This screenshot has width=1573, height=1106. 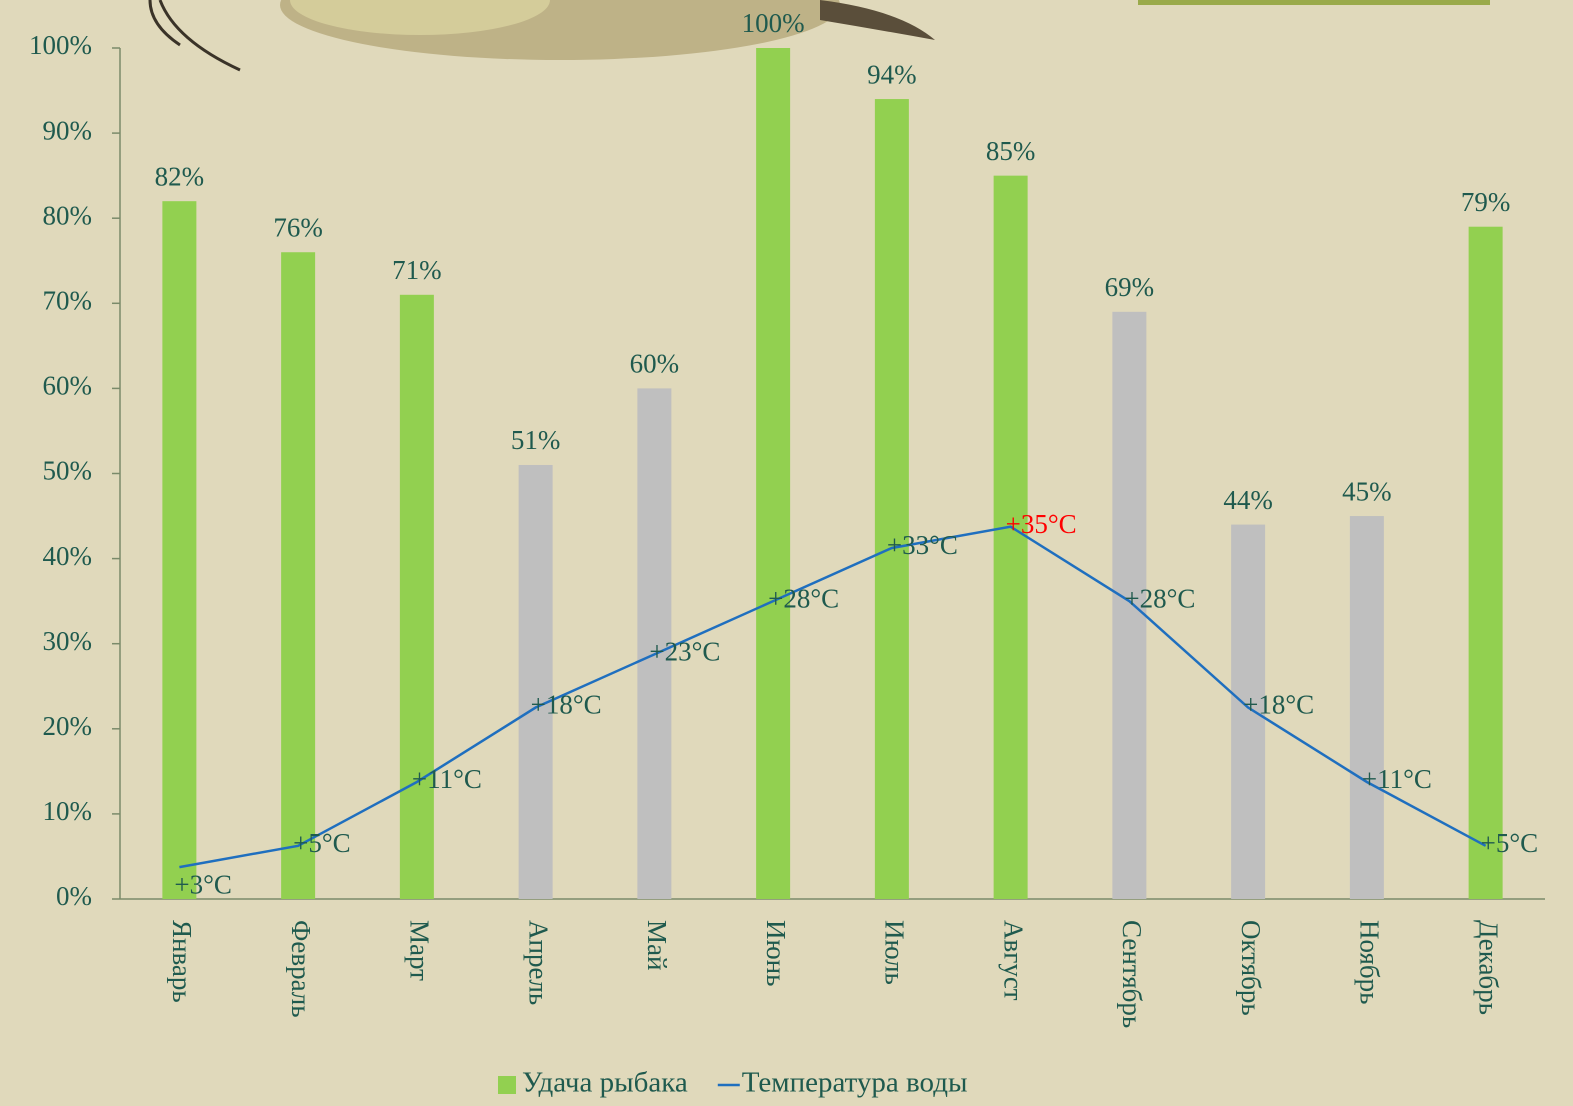 What do you see at coordinates (420, 950) in the screenshot?
I see `x-tick-label: Март` at bounding box center [420, 950].